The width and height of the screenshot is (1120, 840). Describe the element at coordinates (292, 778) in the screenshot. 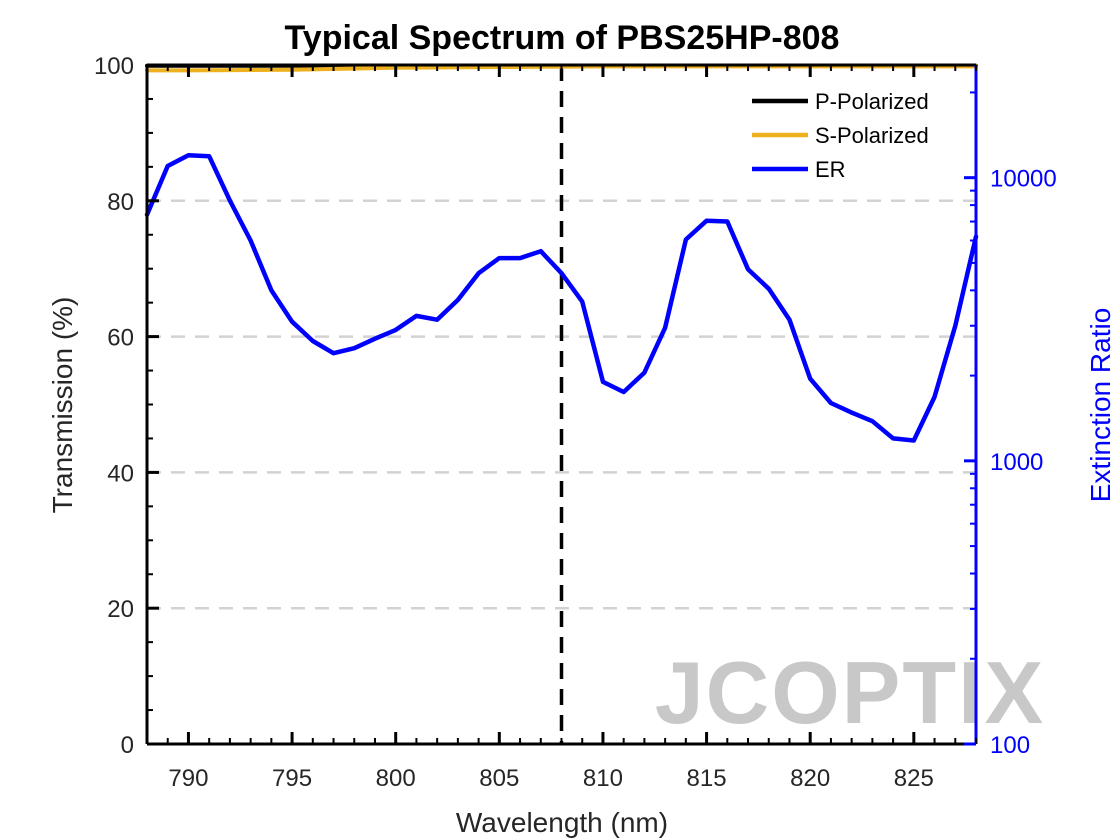

I see `x-tick-label: 795` at that location.